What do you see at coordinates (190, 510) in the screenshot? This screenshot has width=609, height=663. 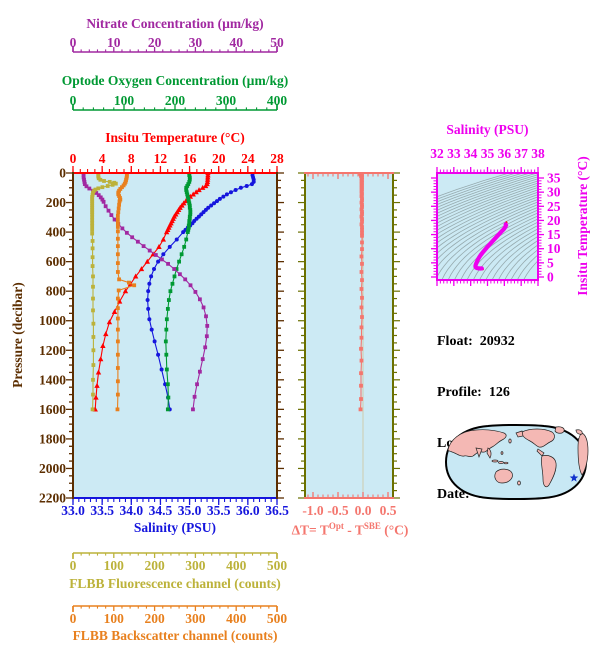 I see `svg-text: 35.0` at bounding box center [190, 510].